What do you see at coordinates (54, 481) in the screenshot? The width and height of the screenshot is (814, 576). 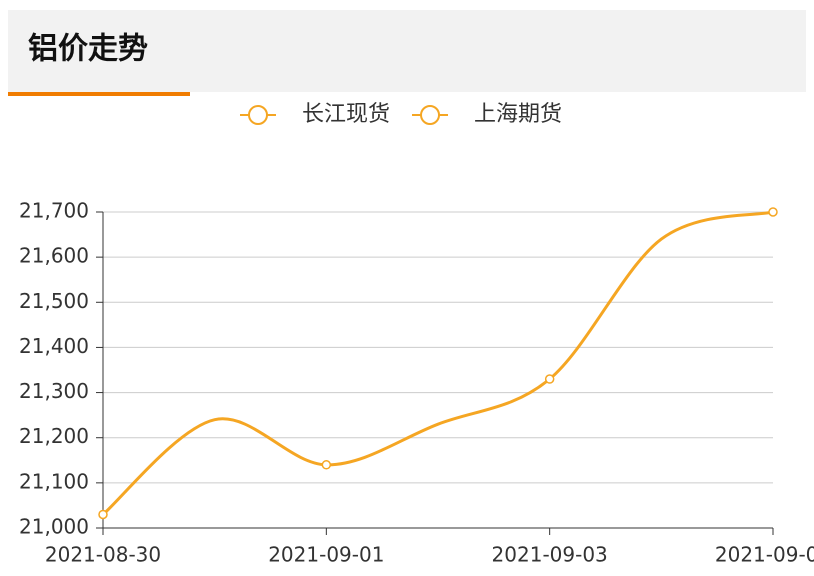 I see `y-tick-label: 21,100` at bounding box center [54, 481].